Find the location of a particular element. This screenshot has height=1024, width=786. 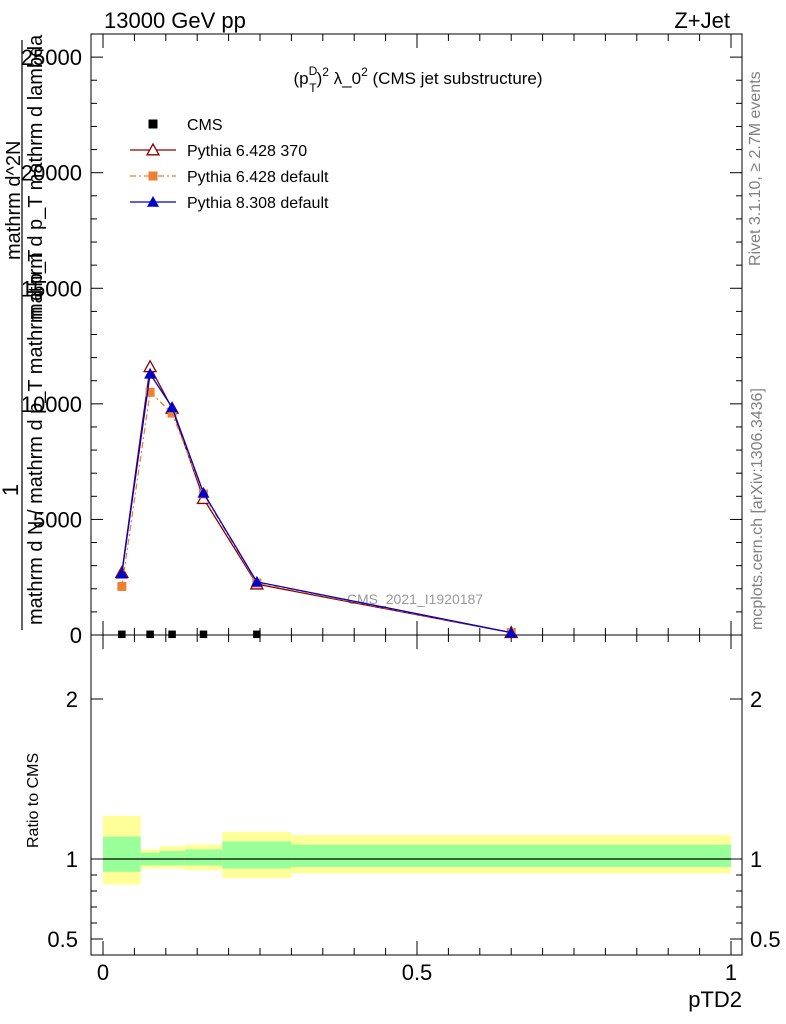

watermark: CMS_2021_I1920187 is located at coordinates (415, 599).